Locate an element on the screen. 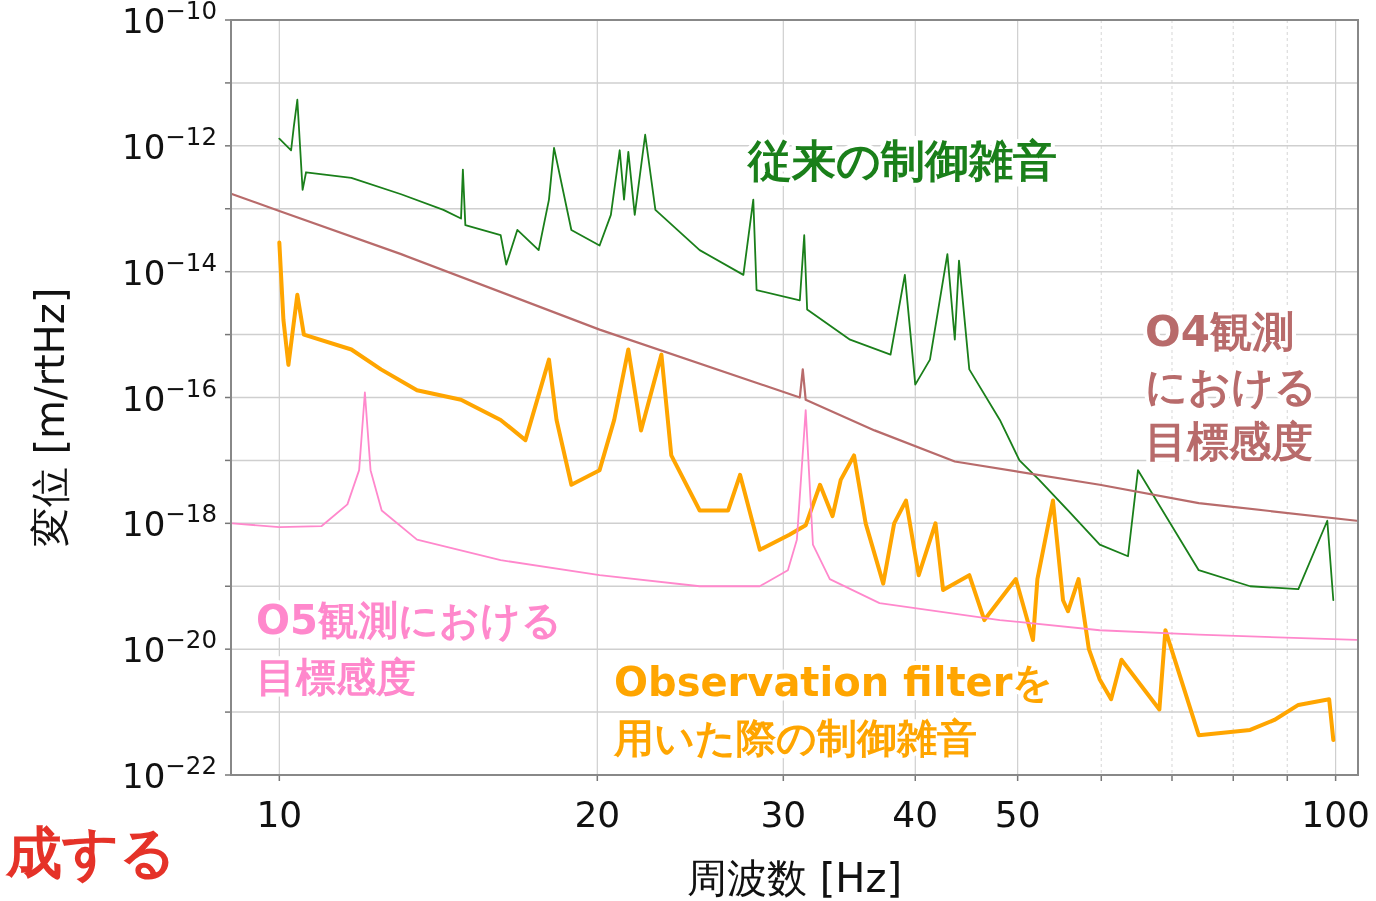  y-tick-label: 10$^{−12}$ is located at coordinates (169, 144).